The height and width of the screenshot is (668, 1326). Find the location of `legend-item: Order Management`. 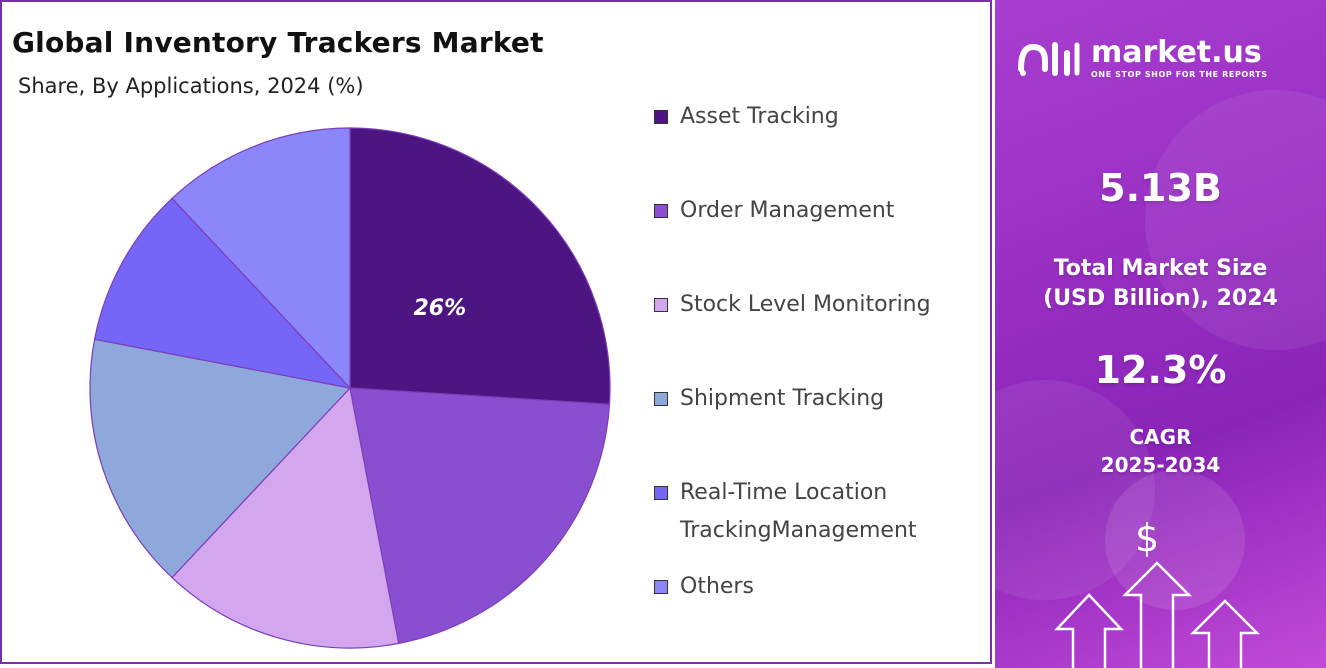

legend-item: Order Management is located at coordinates (774, 211).